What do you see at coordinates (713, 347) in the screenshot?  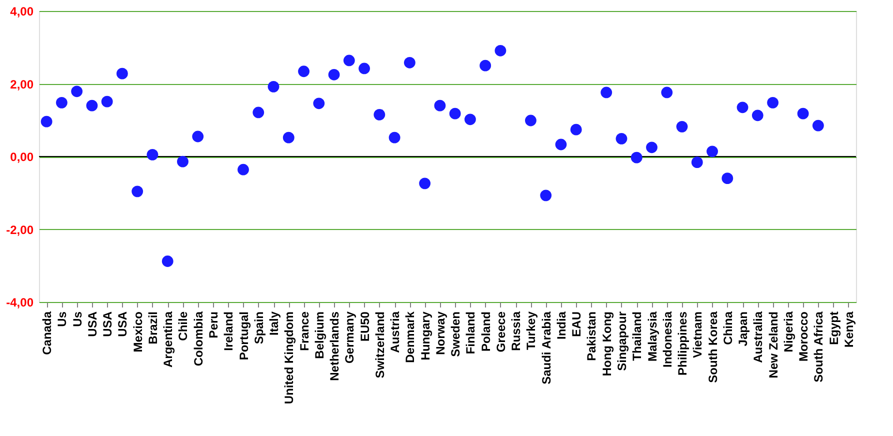 I see `x-tick-label: South Korea` at bounding box center [713, 347].